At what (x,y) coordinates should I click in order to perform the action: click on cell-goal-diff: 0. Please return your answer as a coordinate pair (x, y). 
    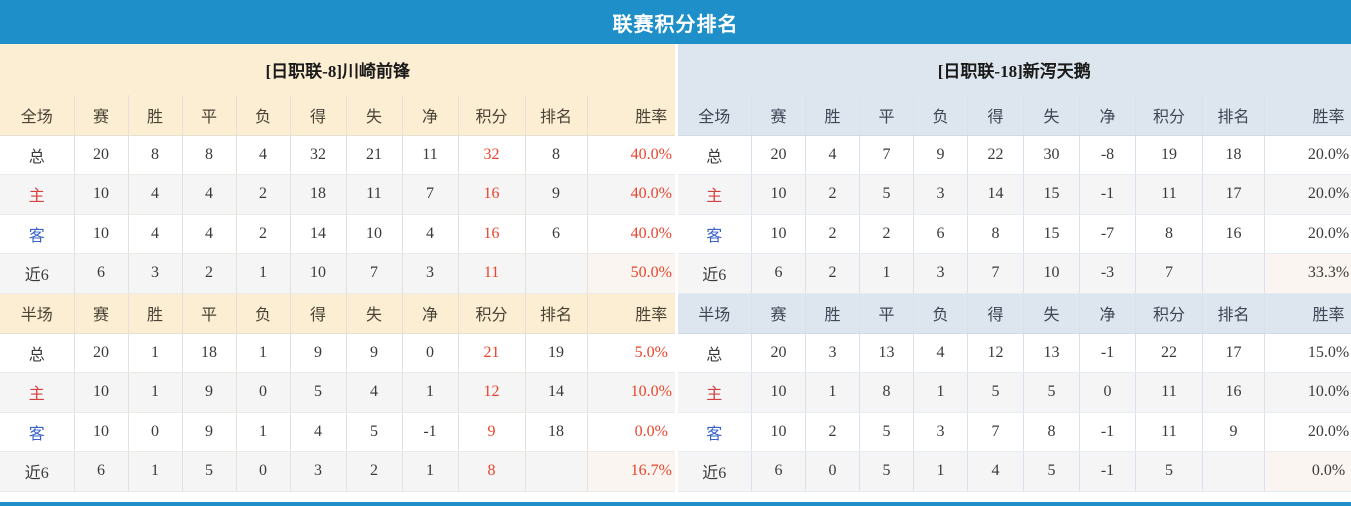
    Looking at the image, I should click on (430, 353).